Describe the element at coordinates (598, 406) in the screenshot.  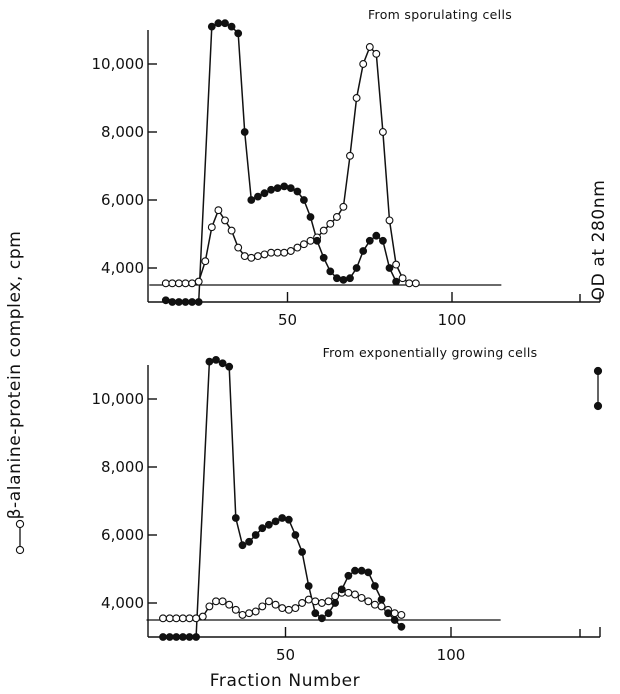
I see `filled-legend-marker-bottom` at that location.